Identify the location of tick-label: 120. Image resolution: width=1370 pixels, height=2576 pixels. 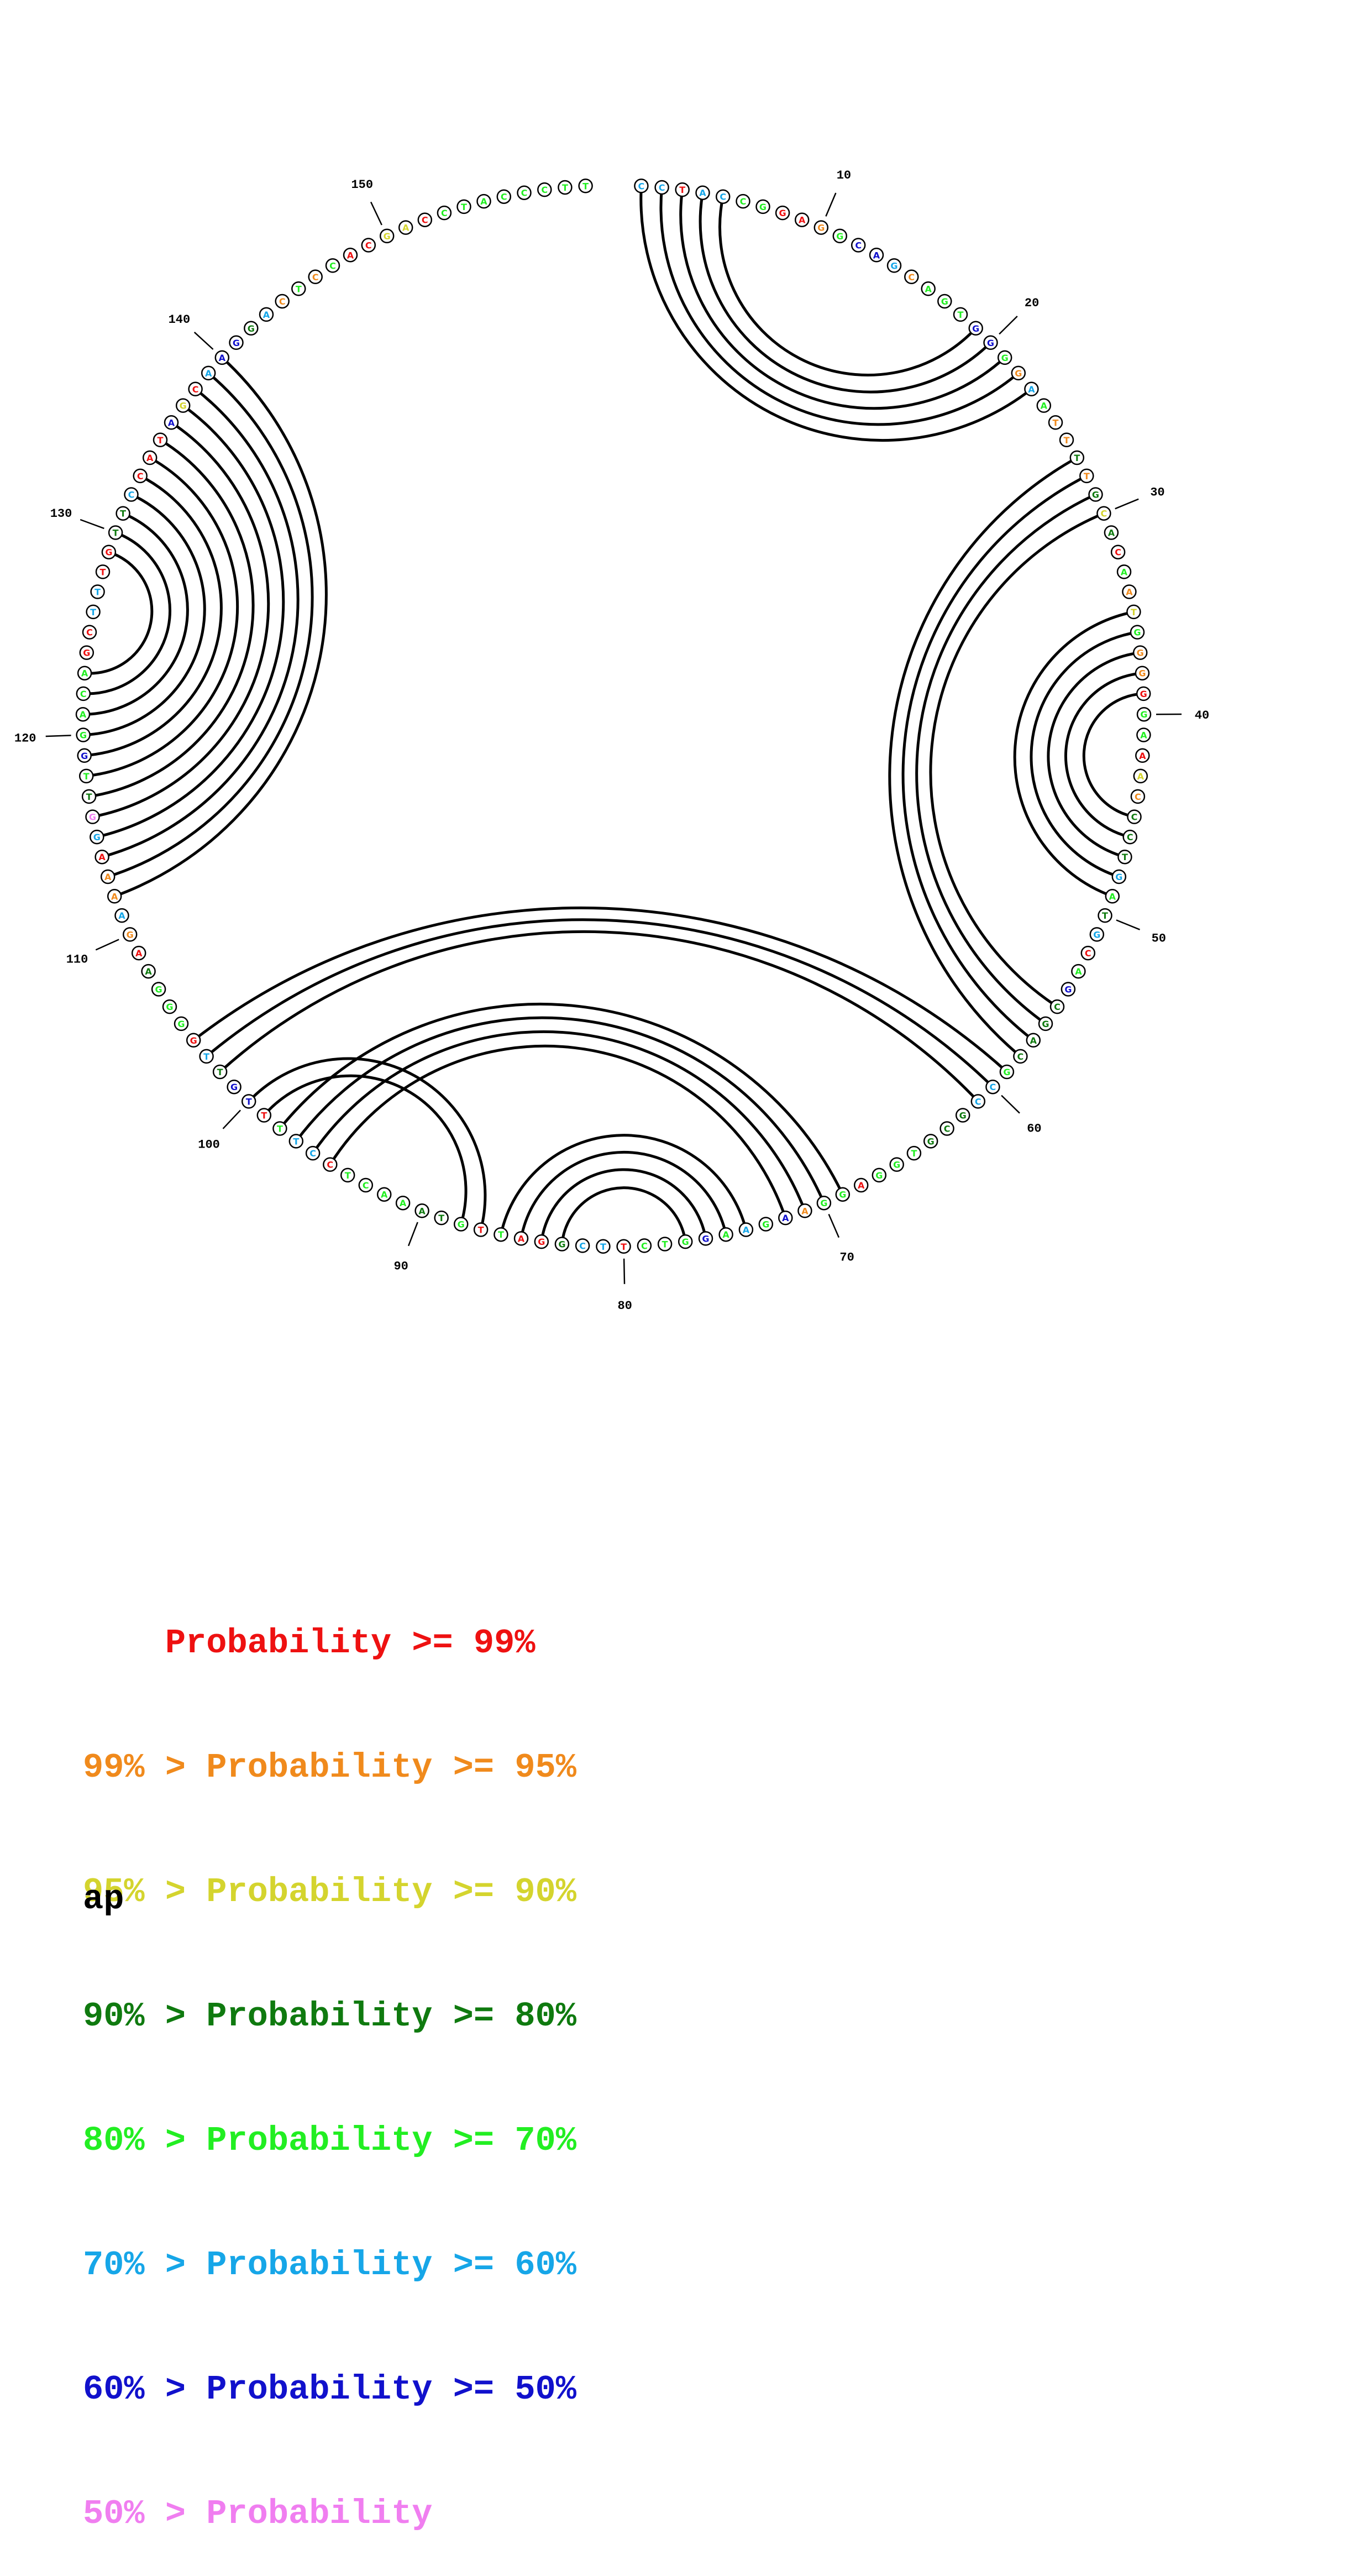
(25, 738).